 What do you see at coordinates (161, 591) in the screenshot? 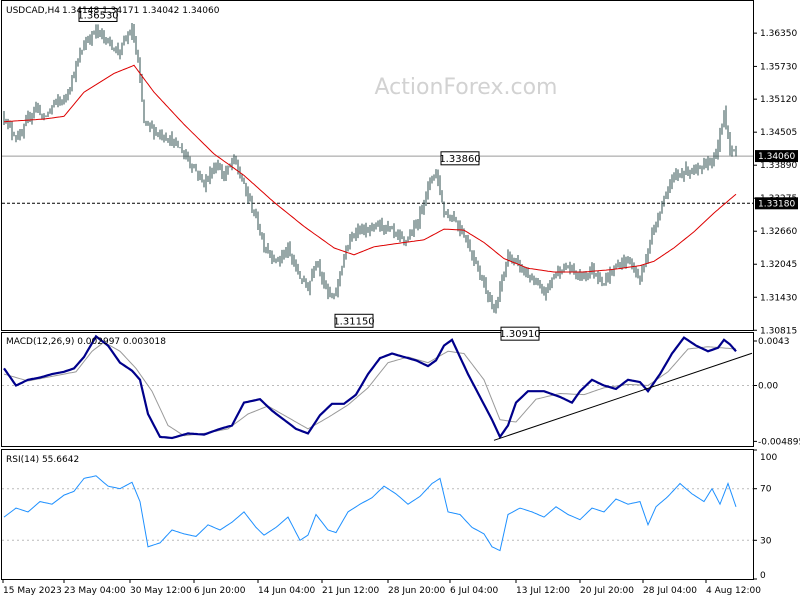
I see `time-tick-label: 30 May 12:00` at bounding box center [161, 591].